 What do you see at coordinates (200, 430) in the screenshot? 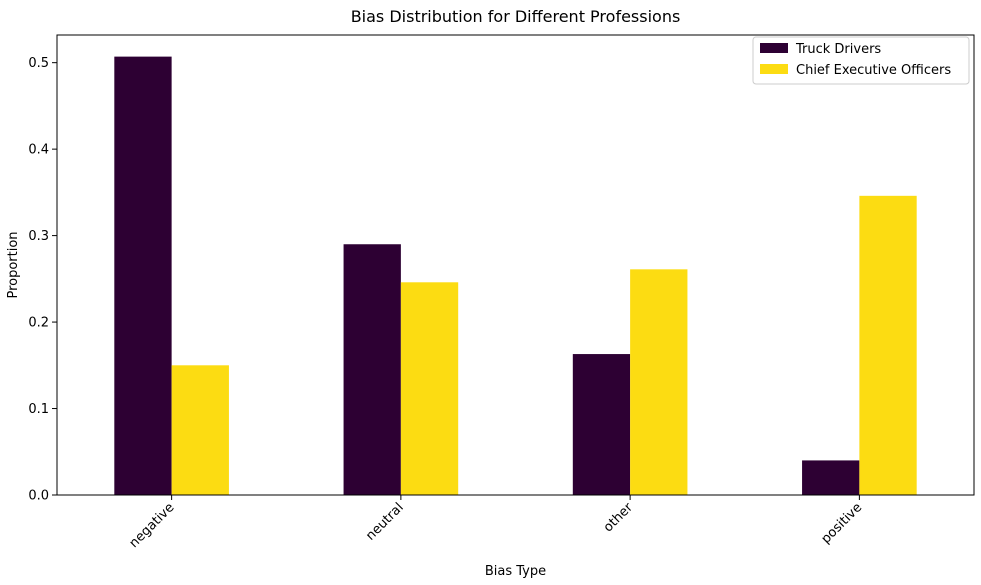
I see `bar-negative-chief-executive-officers` at bounding box center [200, 430].